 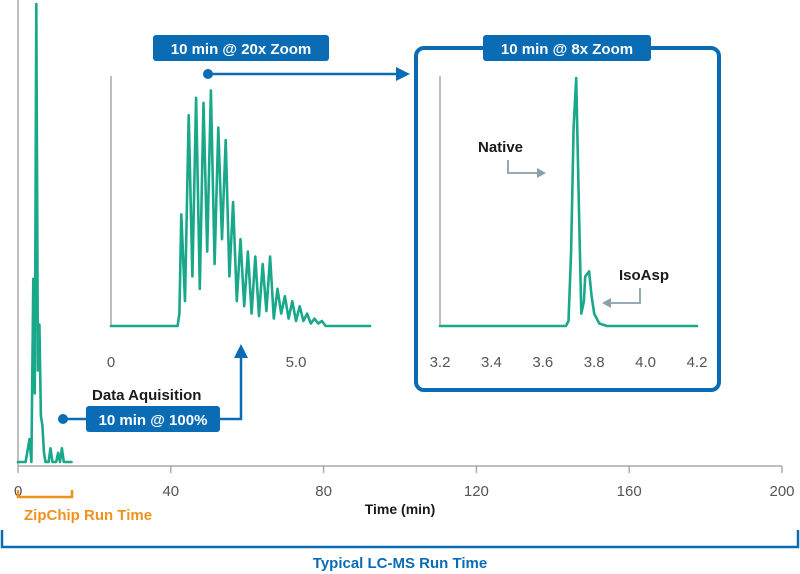 What do you see at coordinates (323, 491) in the screenshot?
I see `main-tick-label: 80` at bounding box center [323, 491].